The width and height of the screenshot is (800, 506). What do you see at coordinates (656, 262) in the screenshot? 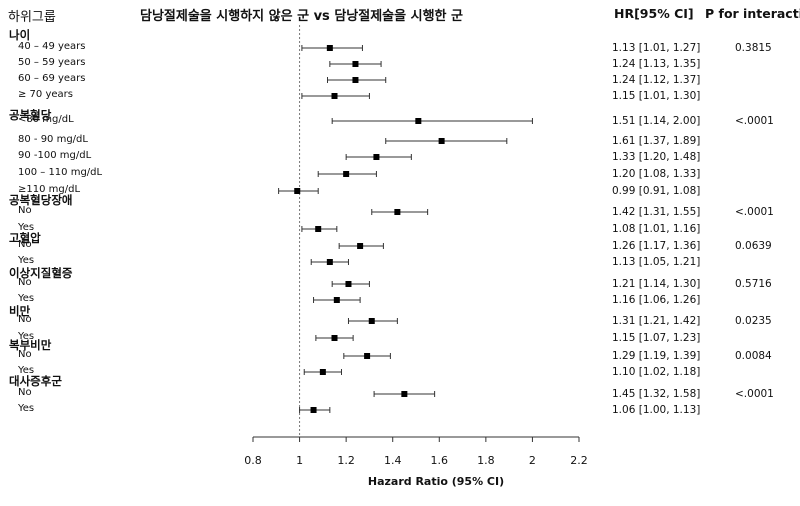
I see `hr-ci-value: 1.13 [1.05, 1.21]` at bounding box center [656, 262].